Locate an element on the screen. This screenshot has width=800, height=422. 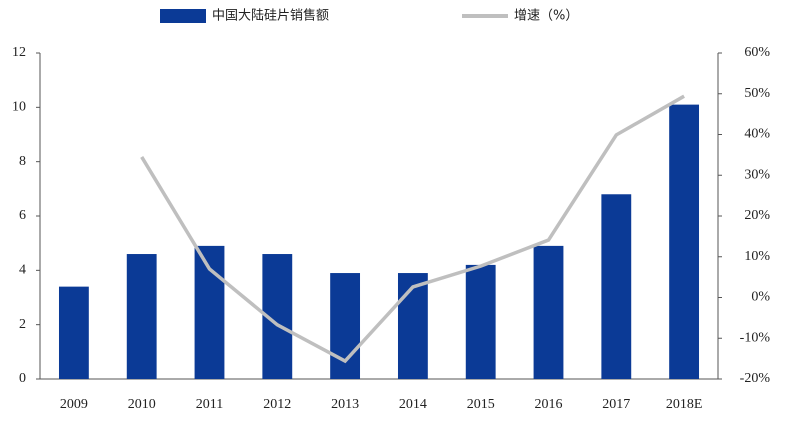
x-tick-label: 2018E is located at coordinates (684, 404).